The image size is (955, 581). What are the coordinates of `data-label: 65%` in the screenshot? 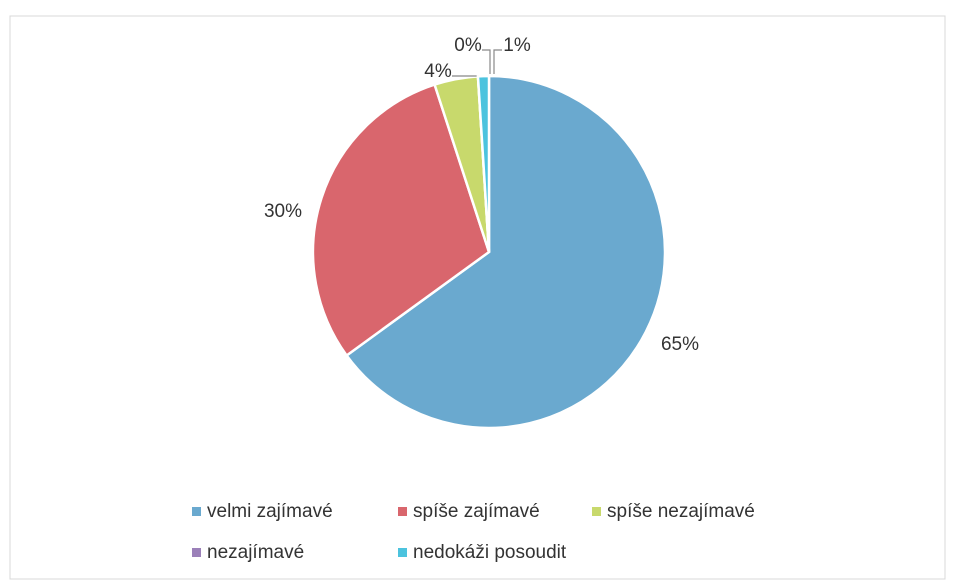 It's located at (680, 344).